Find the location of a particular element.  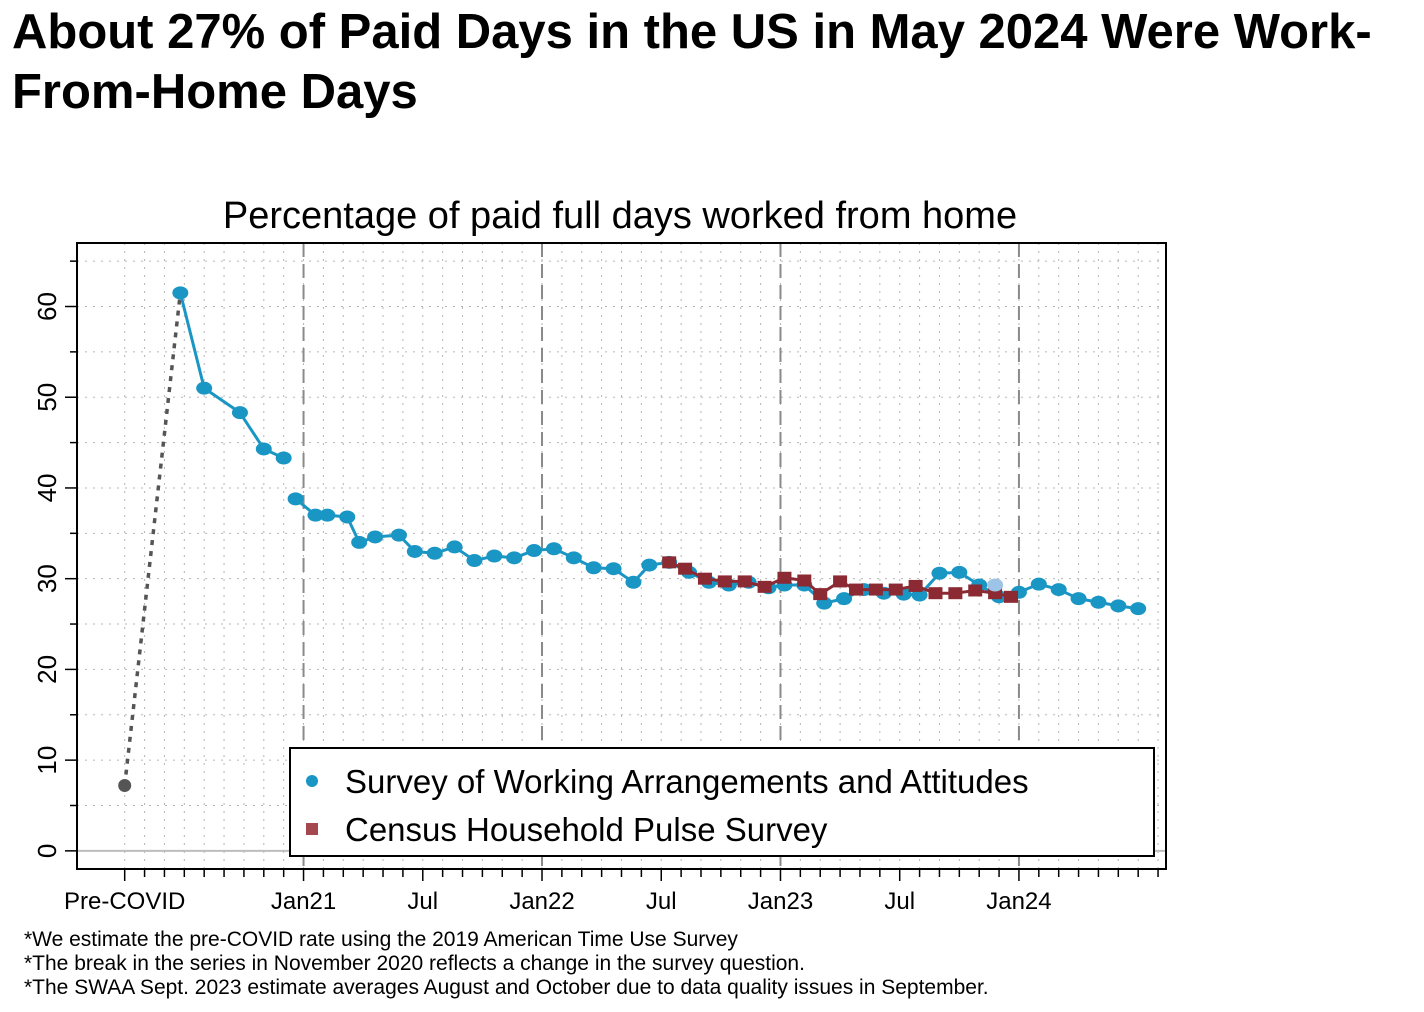

x-tick-label: Jan21 is located at coordinates (303, 901).